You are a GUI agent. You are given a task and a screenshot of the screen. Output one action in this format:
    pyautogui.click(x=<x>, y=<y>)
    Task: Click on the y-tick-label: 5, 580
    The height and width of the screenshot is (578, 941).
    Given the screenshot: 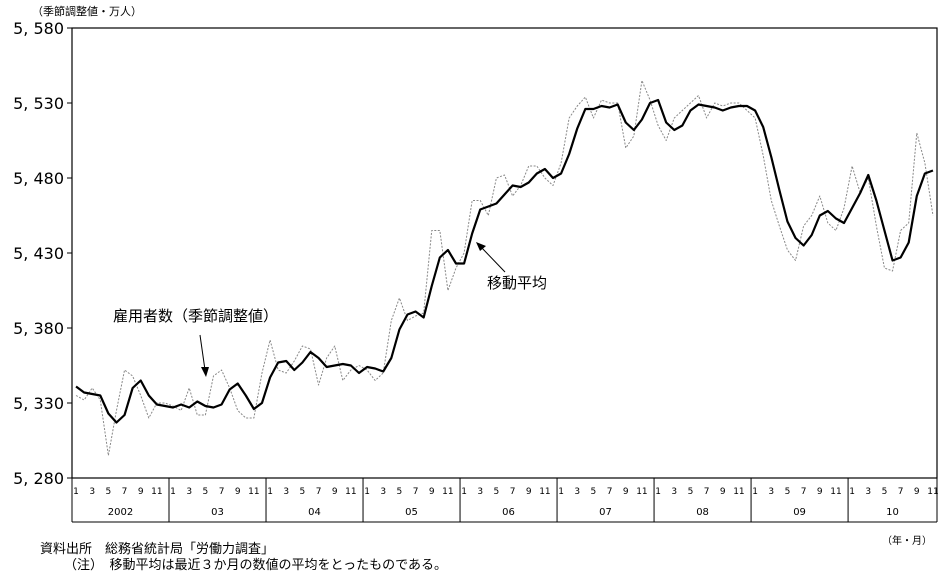 What is the action you would take?
    pyautogui.click(x=38, y=28)
    